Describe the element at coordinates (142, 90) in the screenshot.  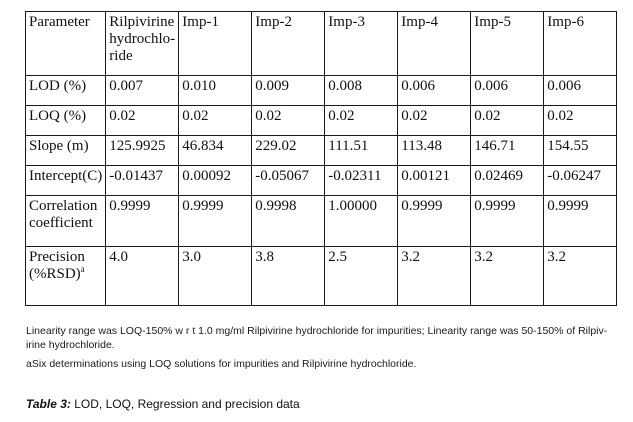
I see `value-cell: 0.007` at that location.